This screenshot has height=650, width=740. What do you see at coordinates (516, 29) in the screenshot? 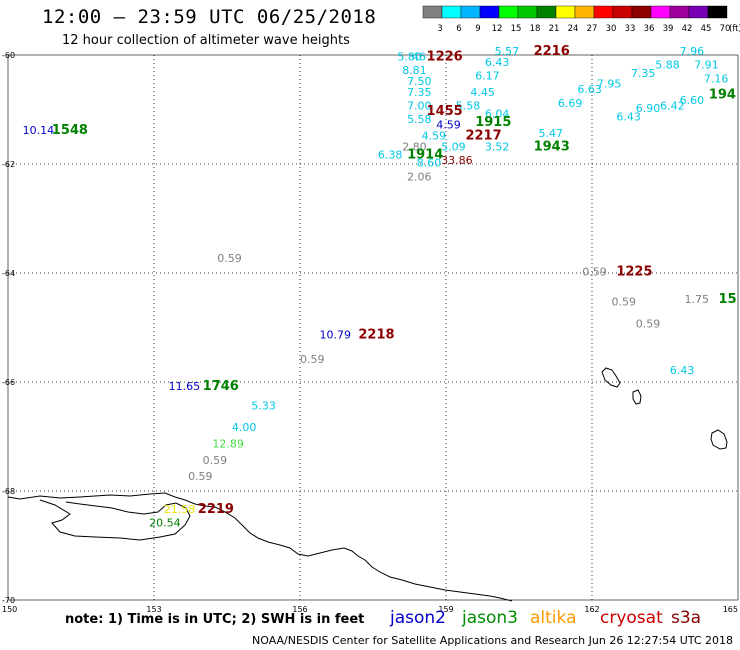
I see `legend-tick: 15` at bounding box center [516, 29].